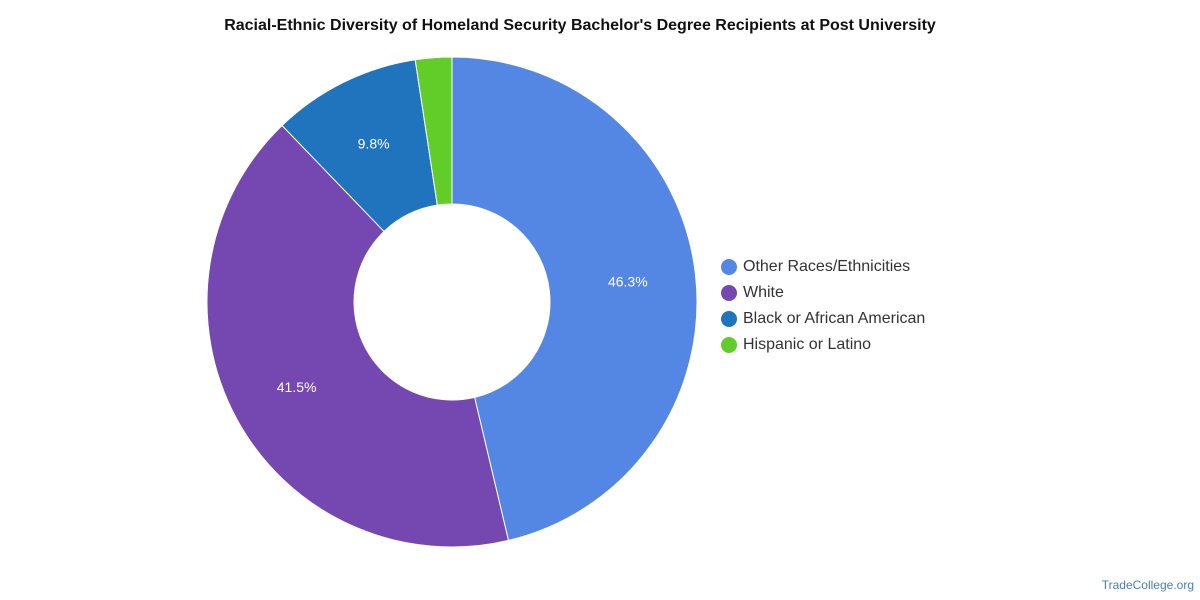 Image resolution: width=1200 pixels, height=600 pixels. What do you see at coordinates (834, 318) in the screenshot?
I see `legend-label: Black or African American` at bounding box center [834, 318].